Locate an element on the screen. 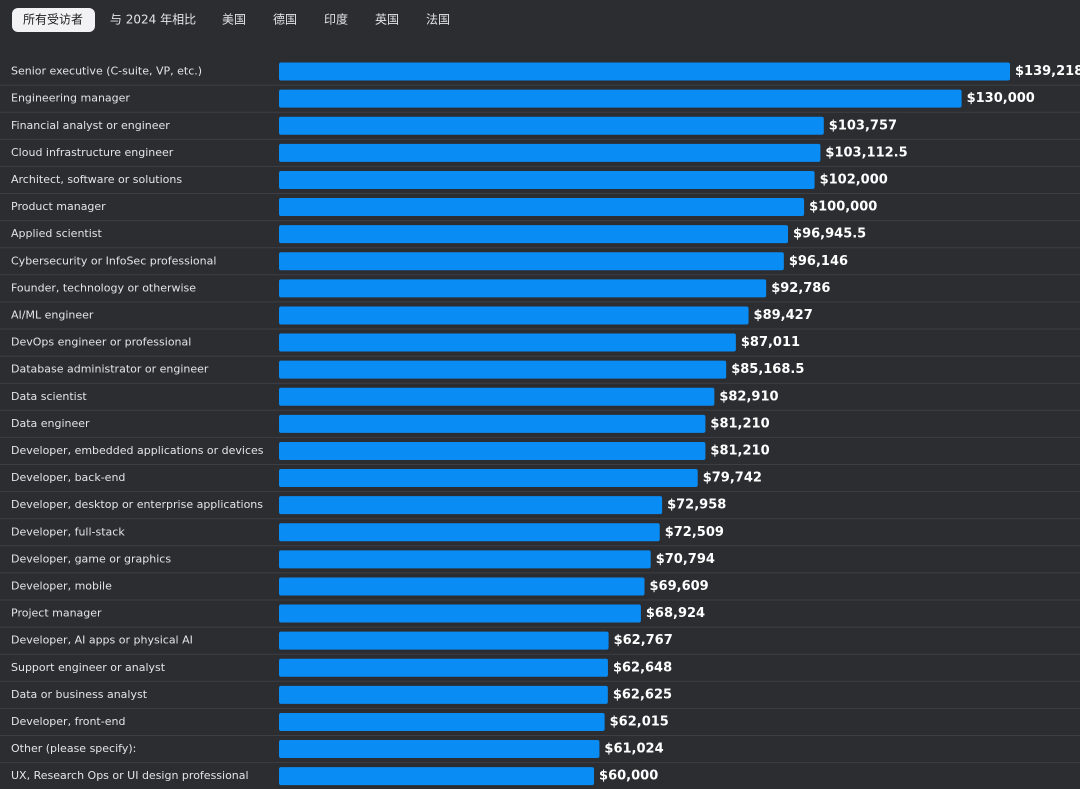  category-label: Developer, mobile is located at coordinates (61, 585).